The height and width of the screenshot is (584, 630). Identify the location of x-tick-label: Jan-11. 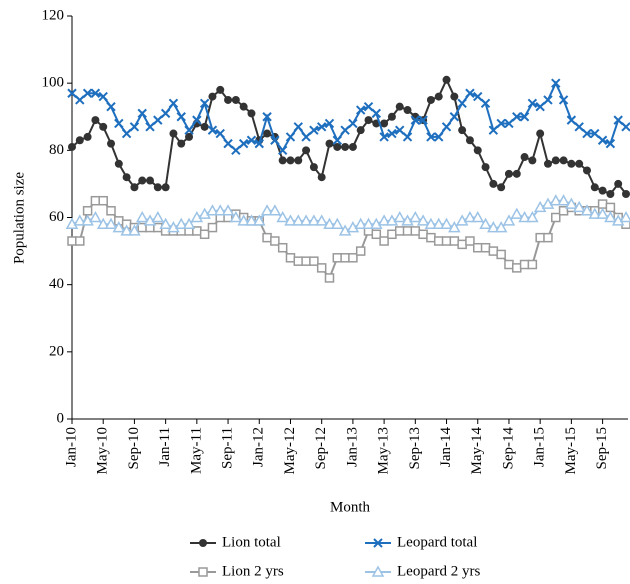
(165, 446).